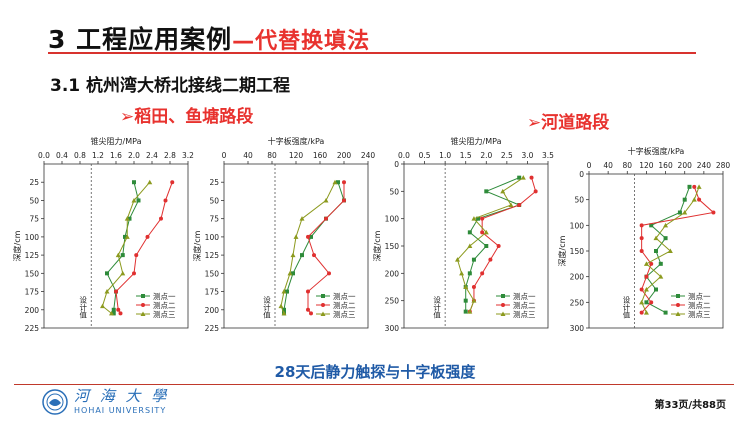  I want to click on x-tick-label: 160, so click(665, 165).